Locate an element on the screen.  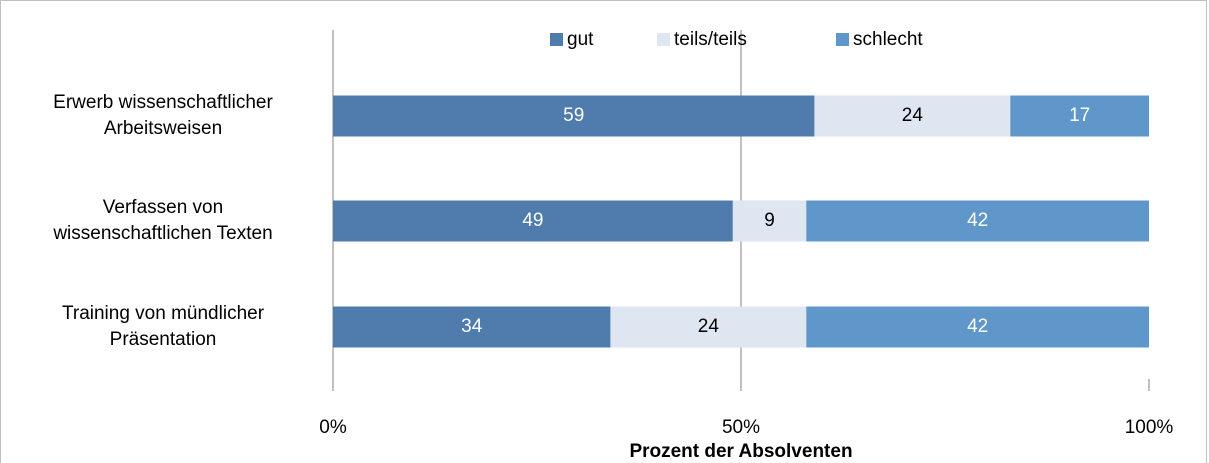
y-tick-label: Training von mündlicher Präsentation is located at coordinates (163, 326).